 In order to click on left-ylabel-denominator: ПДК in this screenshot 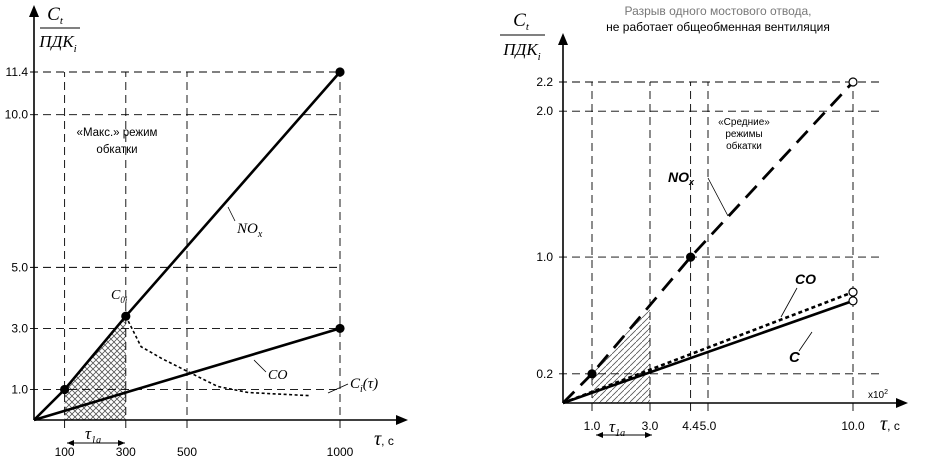, I will do `click(56, 41)`.